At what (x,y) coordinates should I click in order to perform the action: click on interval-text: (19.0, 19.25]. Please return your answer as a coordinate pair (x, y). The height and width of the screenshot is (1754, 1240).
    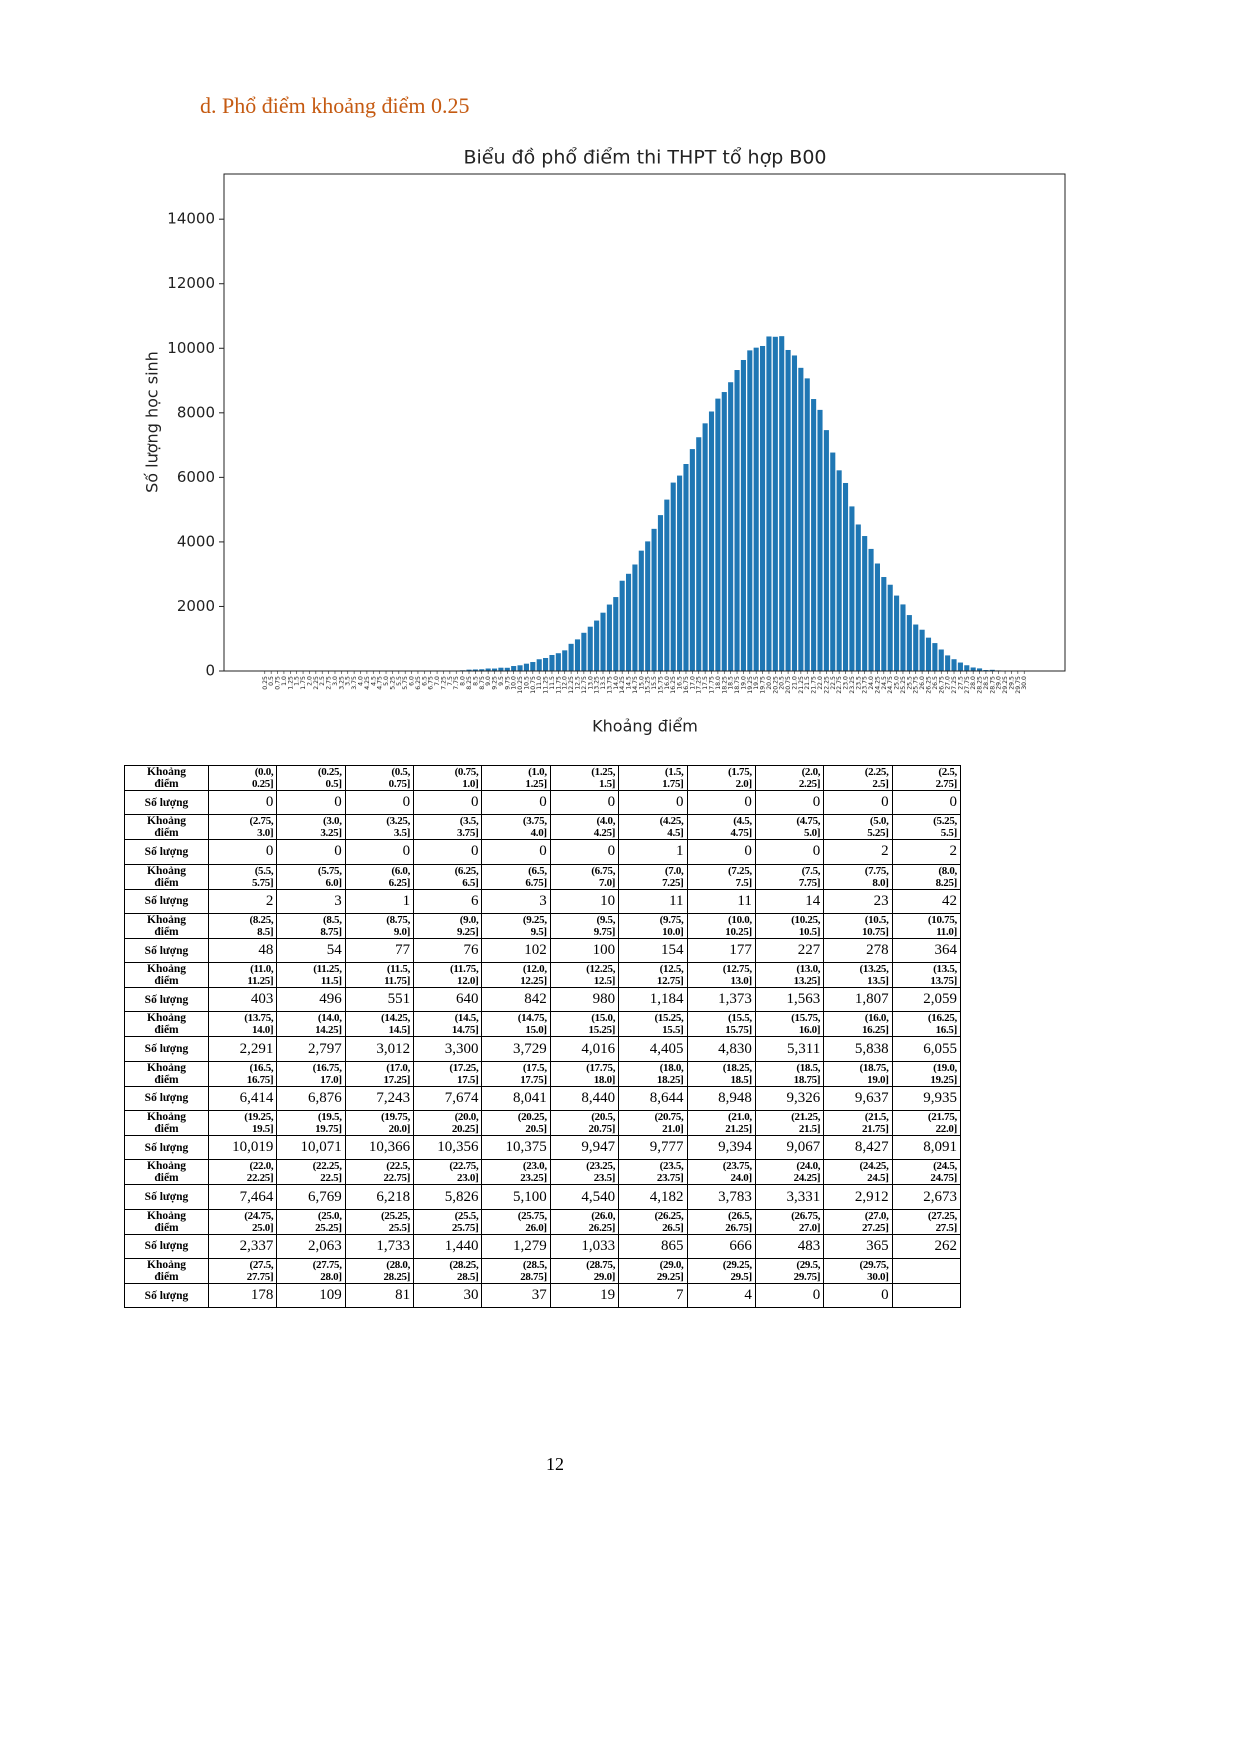
    Looking at the image, I should click on (944, 1073).